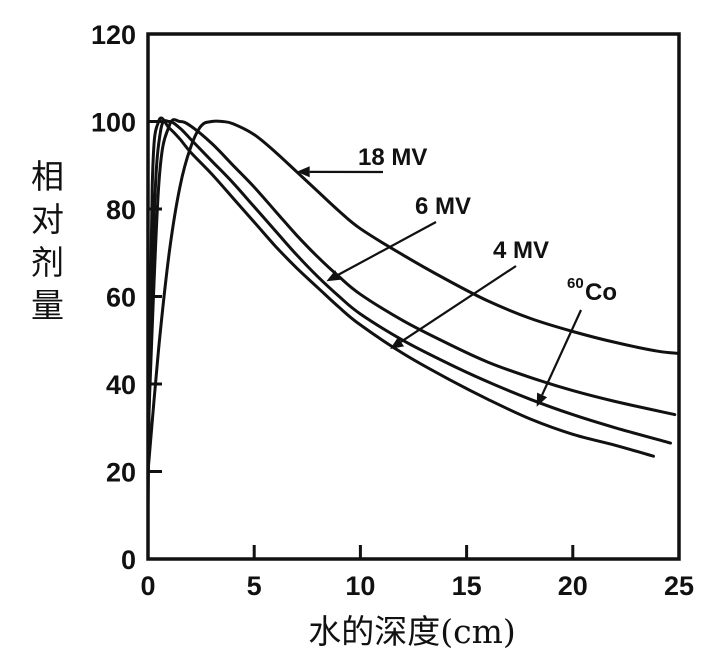 The width and height of the screenshot is (721, 666). What do you see at coordinates (113, 35) in the screenshot?
I see `y-tick-label: 120` at bounding box center [113, 35].